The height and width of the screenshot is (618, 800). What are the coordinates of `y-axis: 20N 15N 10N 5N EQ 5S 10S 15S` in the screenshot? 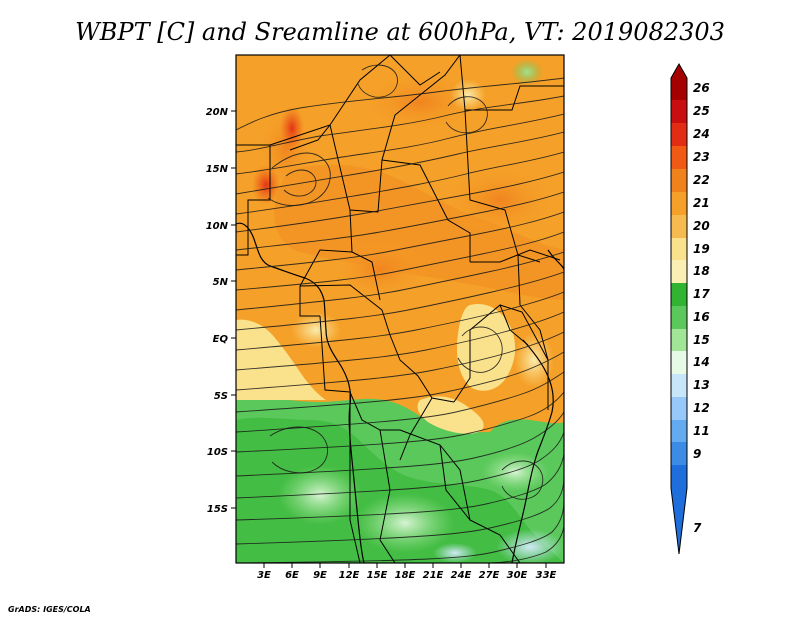 It's located at (221, 311).